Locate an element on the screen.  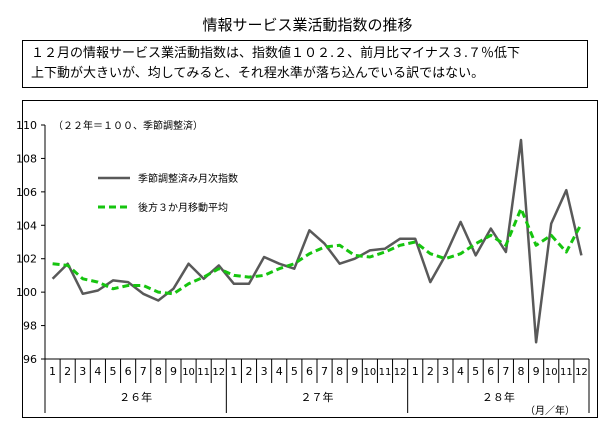
legend-label: 季節調整済み月次指数 is located at coordinates (188, 178).